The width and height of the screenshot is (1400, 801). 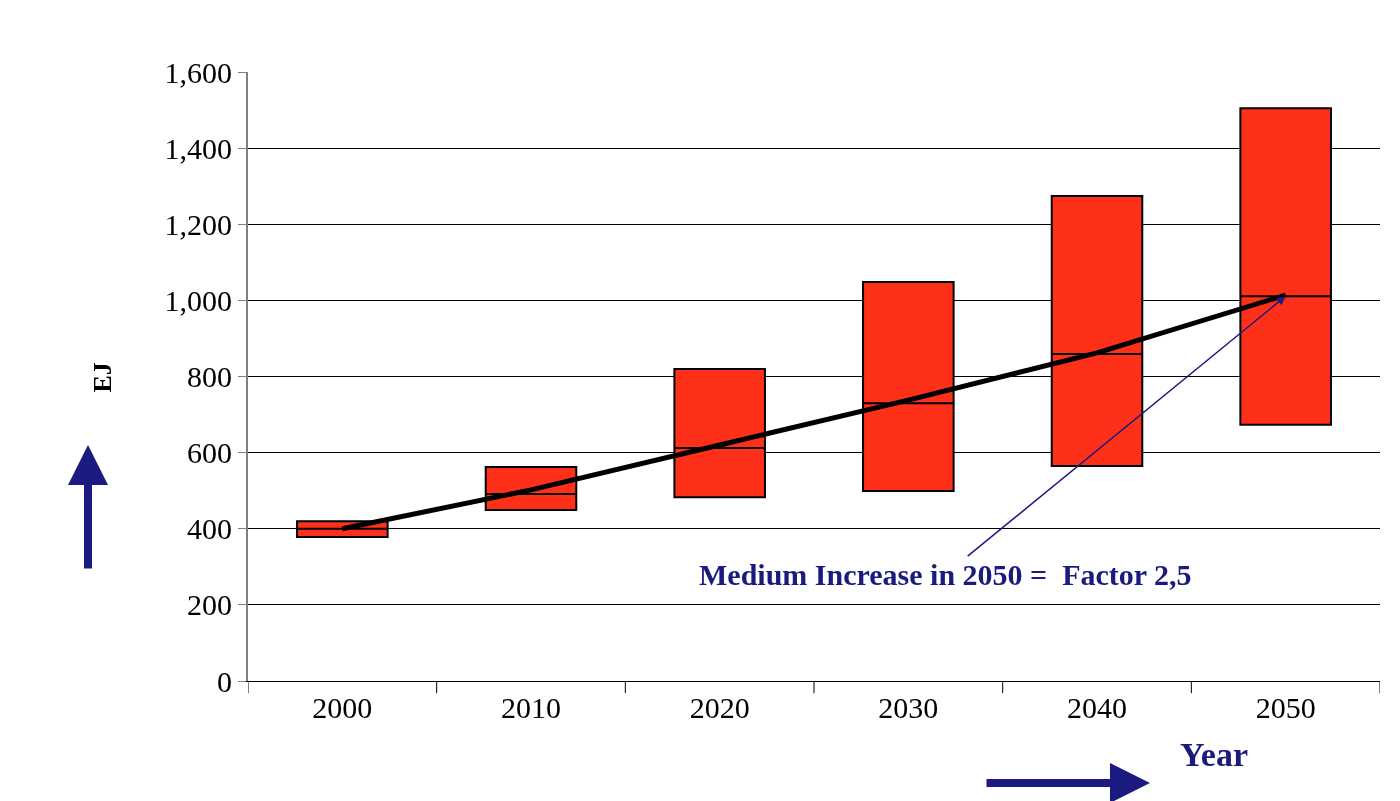 What do you see at coordinates (209, 376) in the screenshot?
I see `y-tick-label: 800` at bounding box center [209, 376].